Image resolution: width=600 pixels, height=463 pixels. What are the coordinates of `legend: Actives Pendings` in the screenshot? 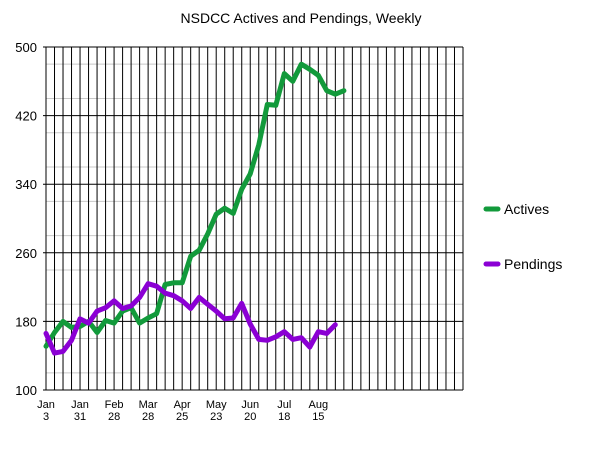 It's located at (522, 236).